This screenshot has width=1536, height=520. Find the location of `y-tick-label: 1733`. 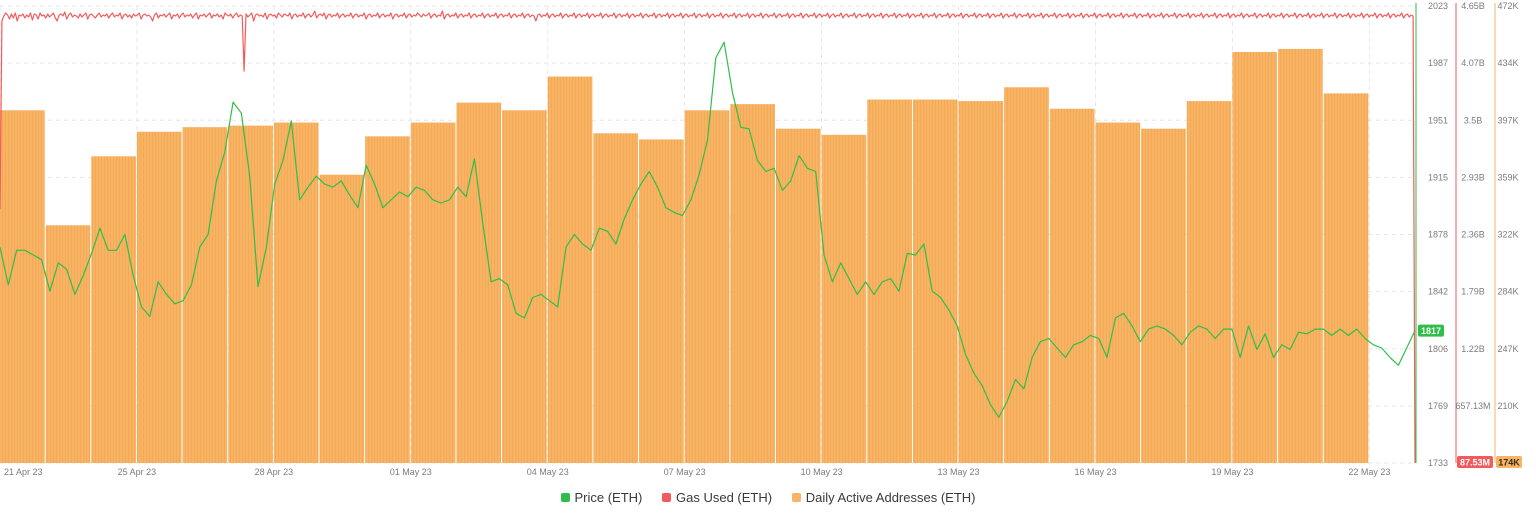

y-tick-label: 1733 is located at coordinates (1438, 463).